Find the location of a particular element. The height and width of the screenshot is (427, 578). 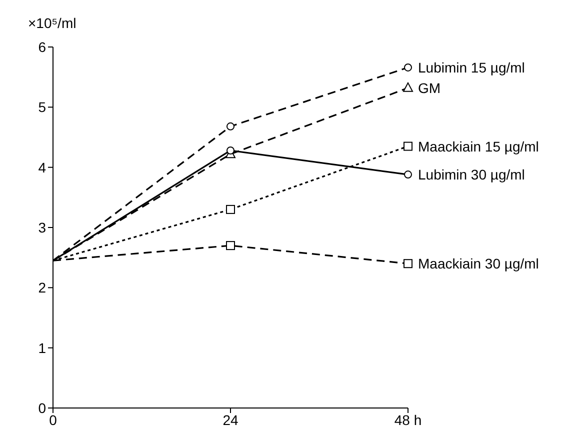

x-tick-label: 24 is located at coordinates (230, 419).